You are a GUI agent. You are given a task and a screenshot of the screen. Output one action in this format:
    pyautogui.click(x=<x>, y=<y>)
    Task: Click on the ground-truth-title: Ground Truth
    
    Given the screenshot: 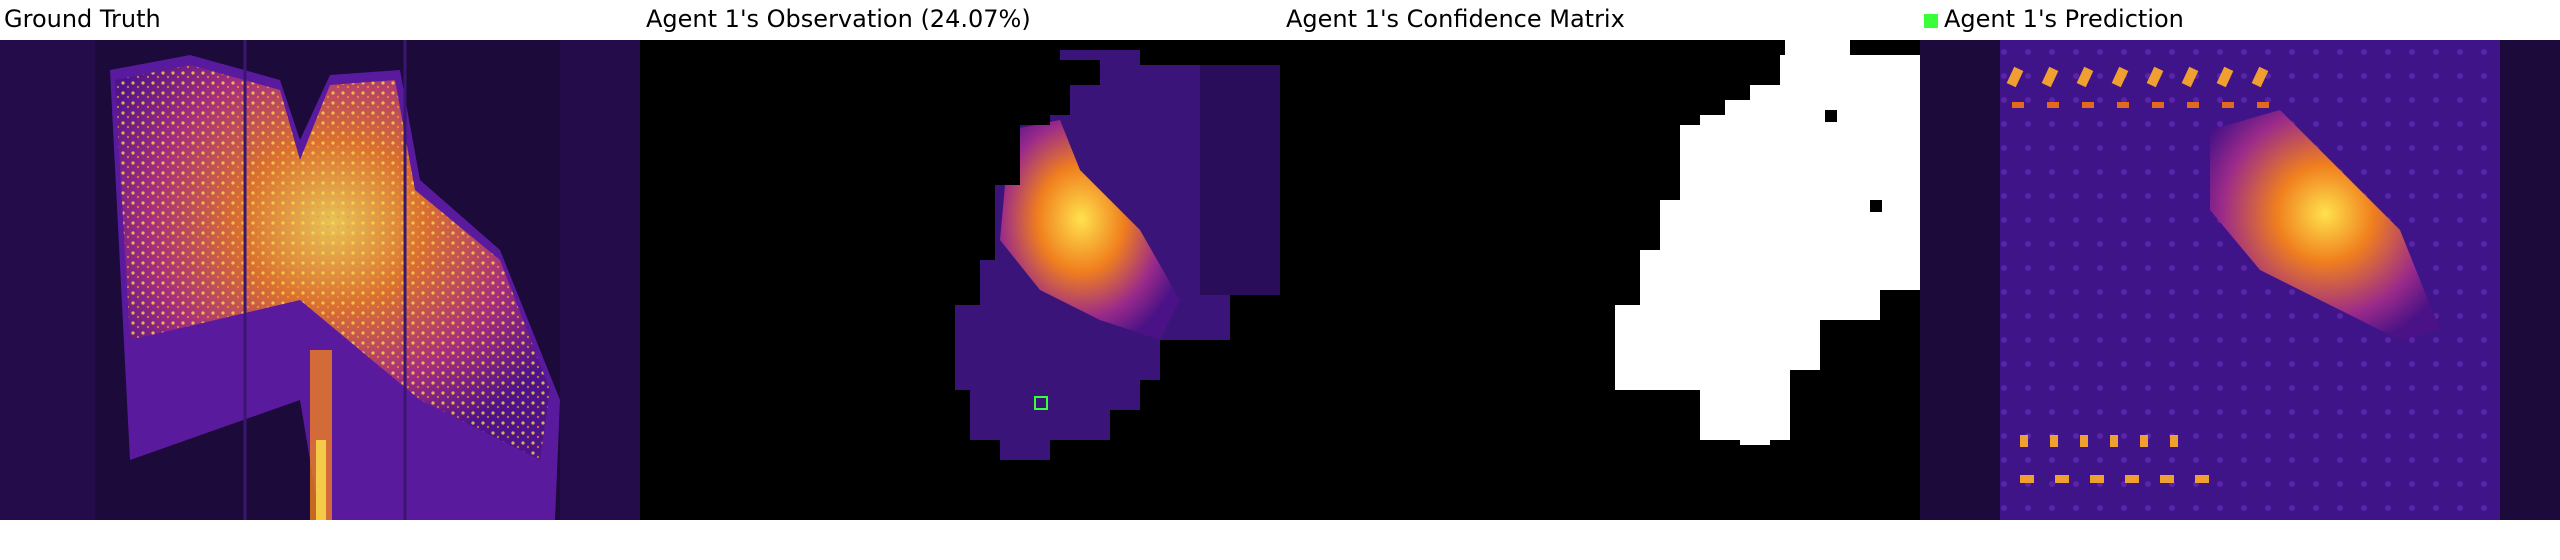 What is the action you would take?
    pyautogui.click(x=82, y=19)
    